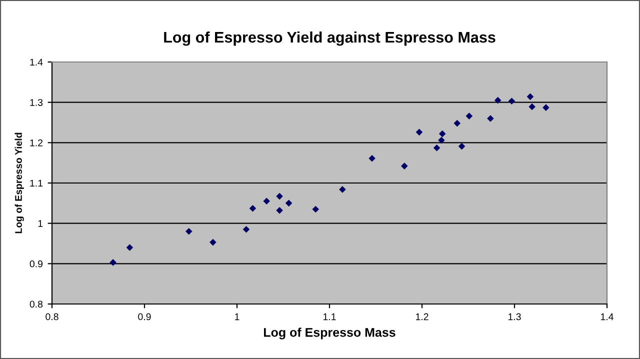 This screenshot has width=640, height=359. I want to click on x-tick-label: 0.8, so click(52, 316).